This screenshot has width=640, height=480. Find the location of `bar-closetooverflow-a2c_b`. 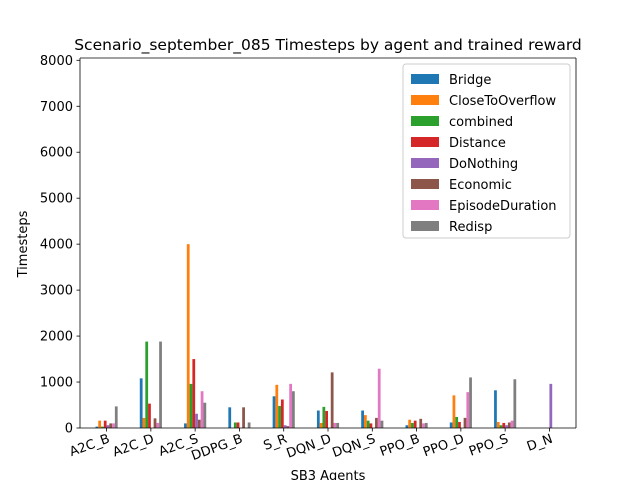

bar-closetooverflow-a2c_b is located at coordinates (100, 424).